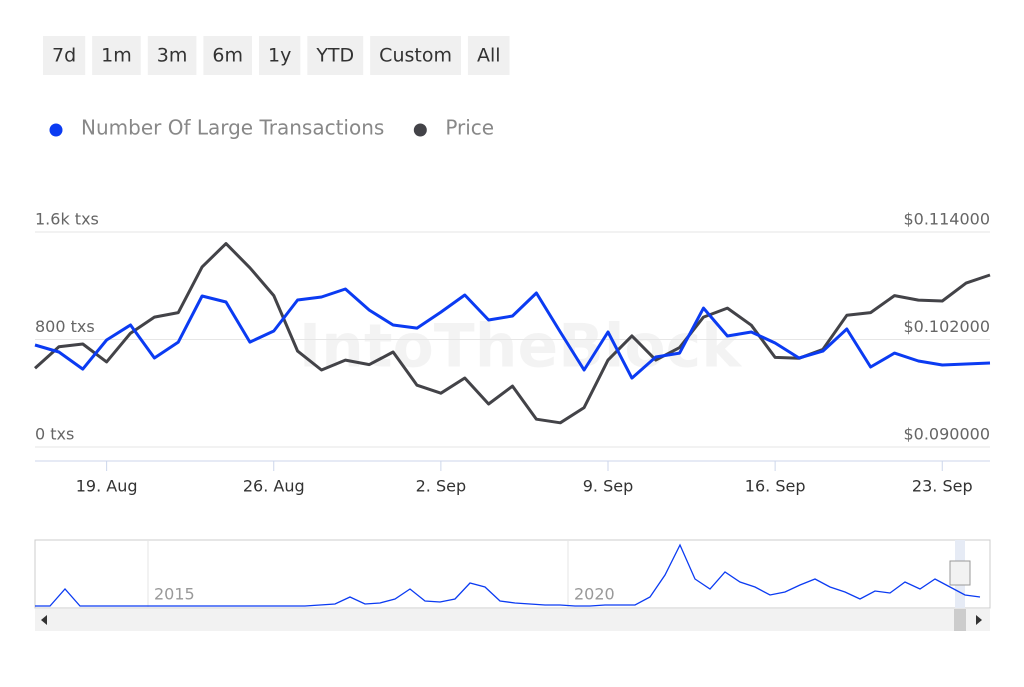  I want to click on x-tick-label: 23. Sep, so click(942, 486).